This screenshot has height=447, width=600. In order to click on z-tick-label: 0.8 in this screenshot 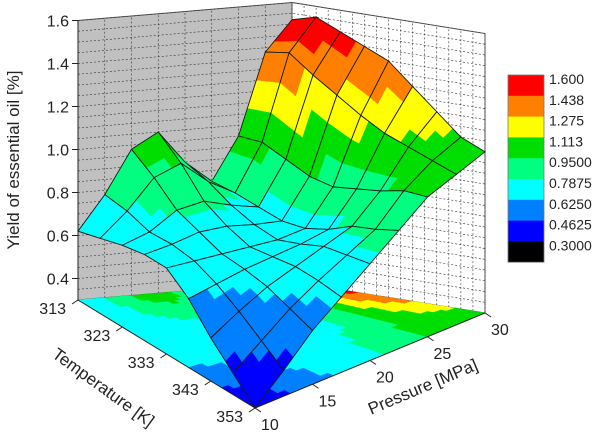, I will do `click(58, 194)`.